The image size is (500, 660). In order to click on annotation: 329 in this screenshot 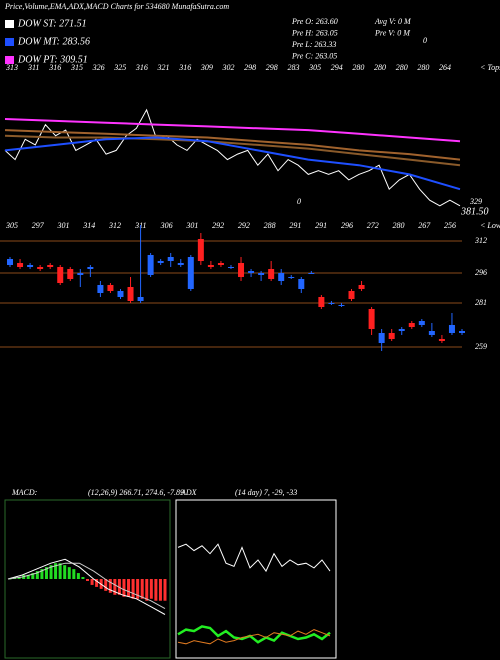, I will do `click(475, 201)`.